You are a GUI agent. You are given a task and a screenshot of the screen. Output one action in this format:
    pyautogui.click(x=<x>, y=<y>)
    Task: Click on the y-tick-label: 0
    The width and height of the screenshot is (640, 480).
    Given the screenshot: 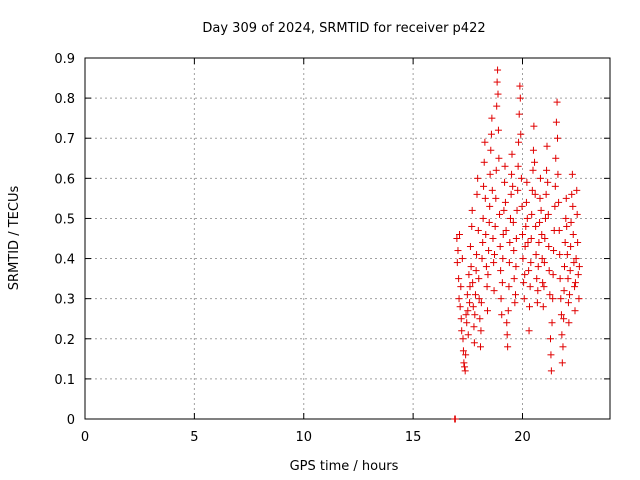 What is the action you would take?
    pyautogui.click(x=71, y=420)
    